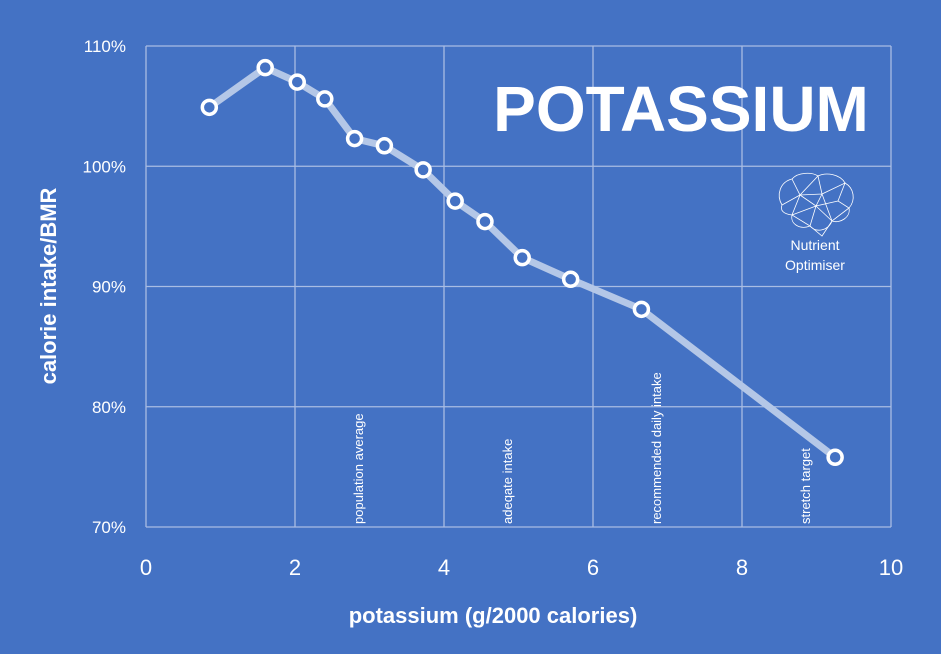 The height and width of the screenshot is (654, 941). What do you see at coordinates (521, 567) in the screenshot?
I see `x-axis-ticks: 0 2 4 6 8 10` at bounding box center [521, 567].